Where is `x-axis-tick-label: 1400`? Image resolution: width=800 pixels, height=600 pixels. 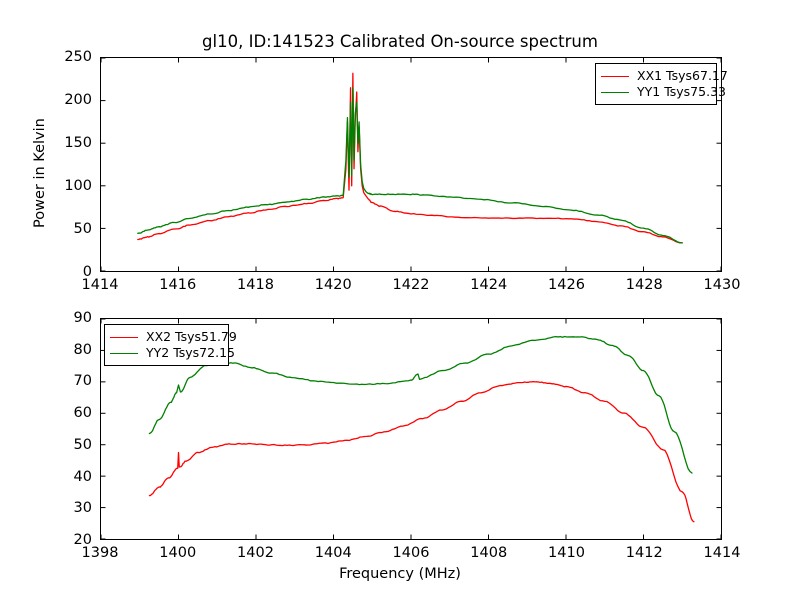
x-axis-tick-label: 1400 is located at coordinates (178, 553).